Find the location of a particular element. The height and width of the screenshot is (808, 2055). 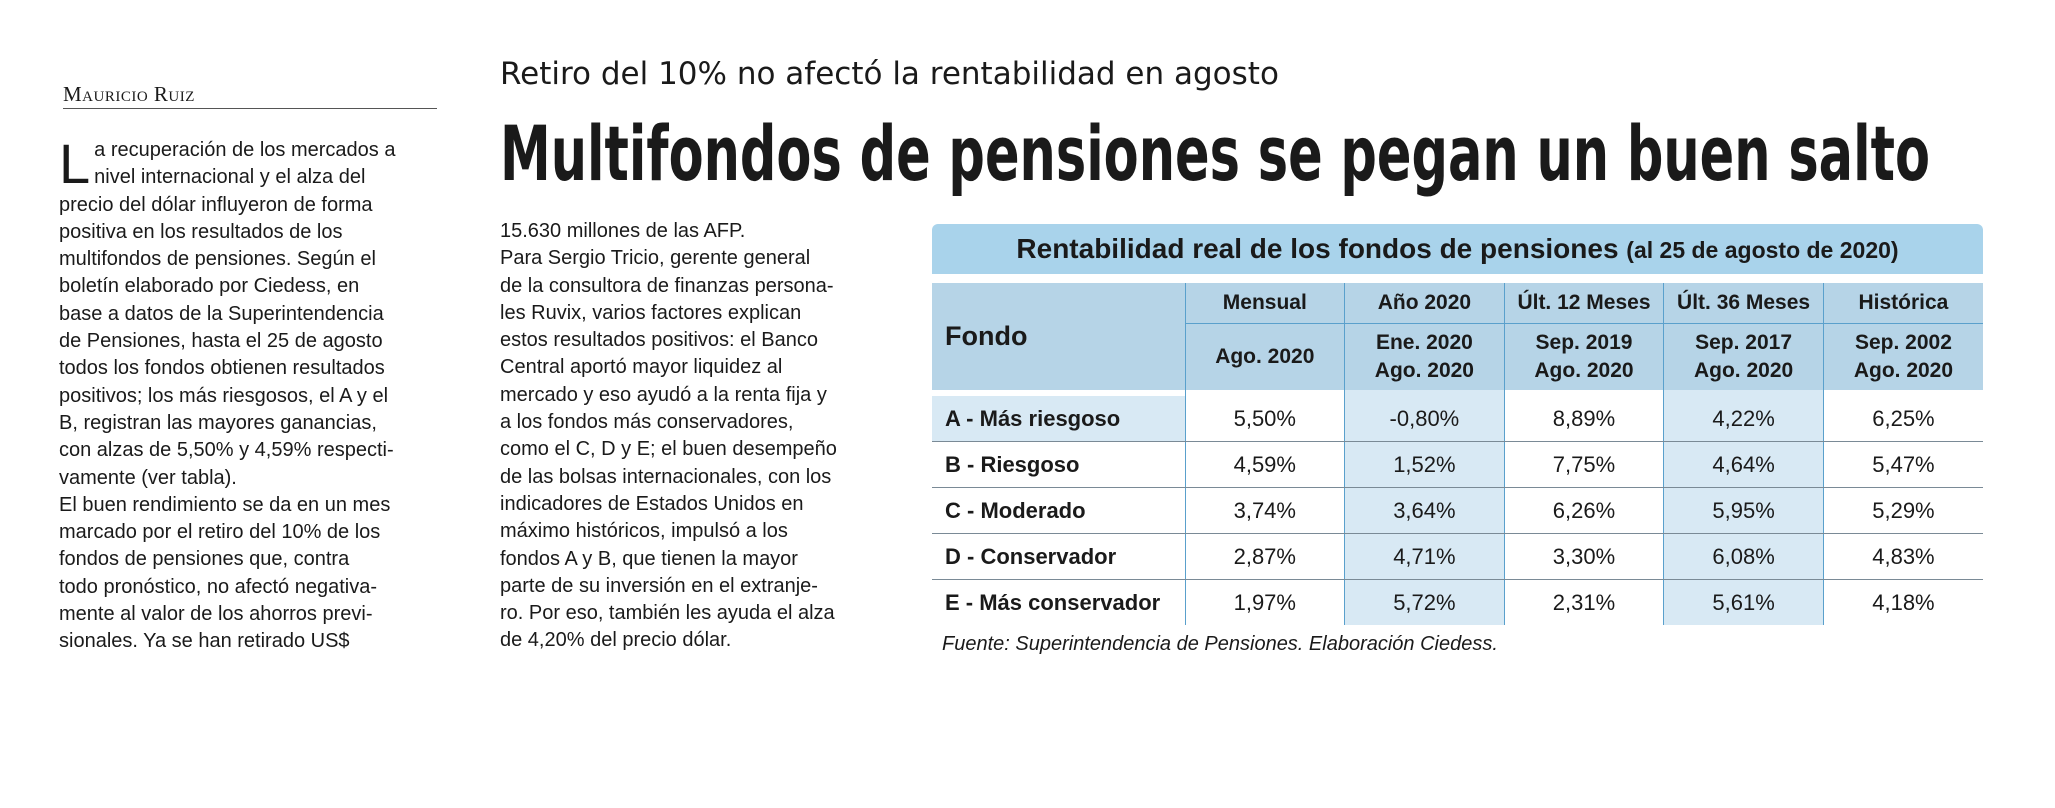

text-line: de las bolsas internacionales, con los is located at coordinates (666, 476).